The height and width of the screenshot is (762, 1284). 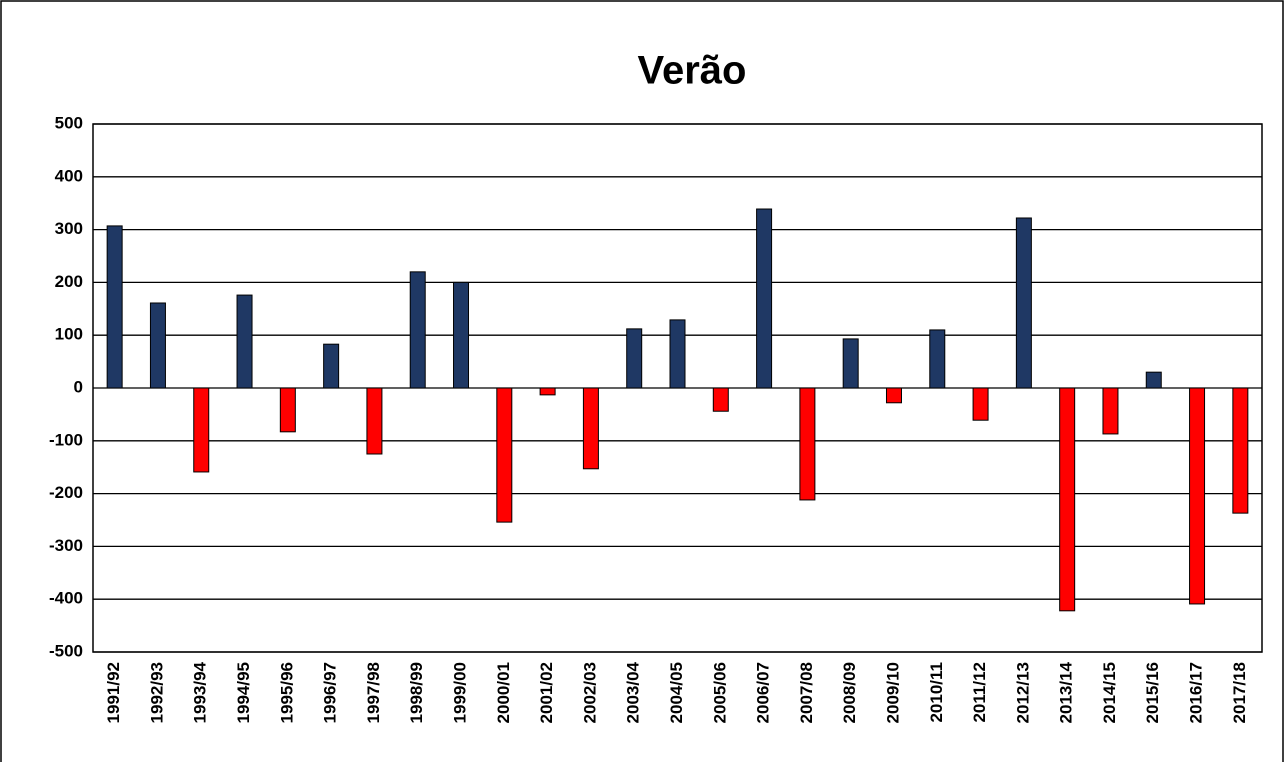 What do you see at coordinates (546, 692) in the screenshot?
I see `x-tick-label: 2001/02` at bounding box center [546, 692].